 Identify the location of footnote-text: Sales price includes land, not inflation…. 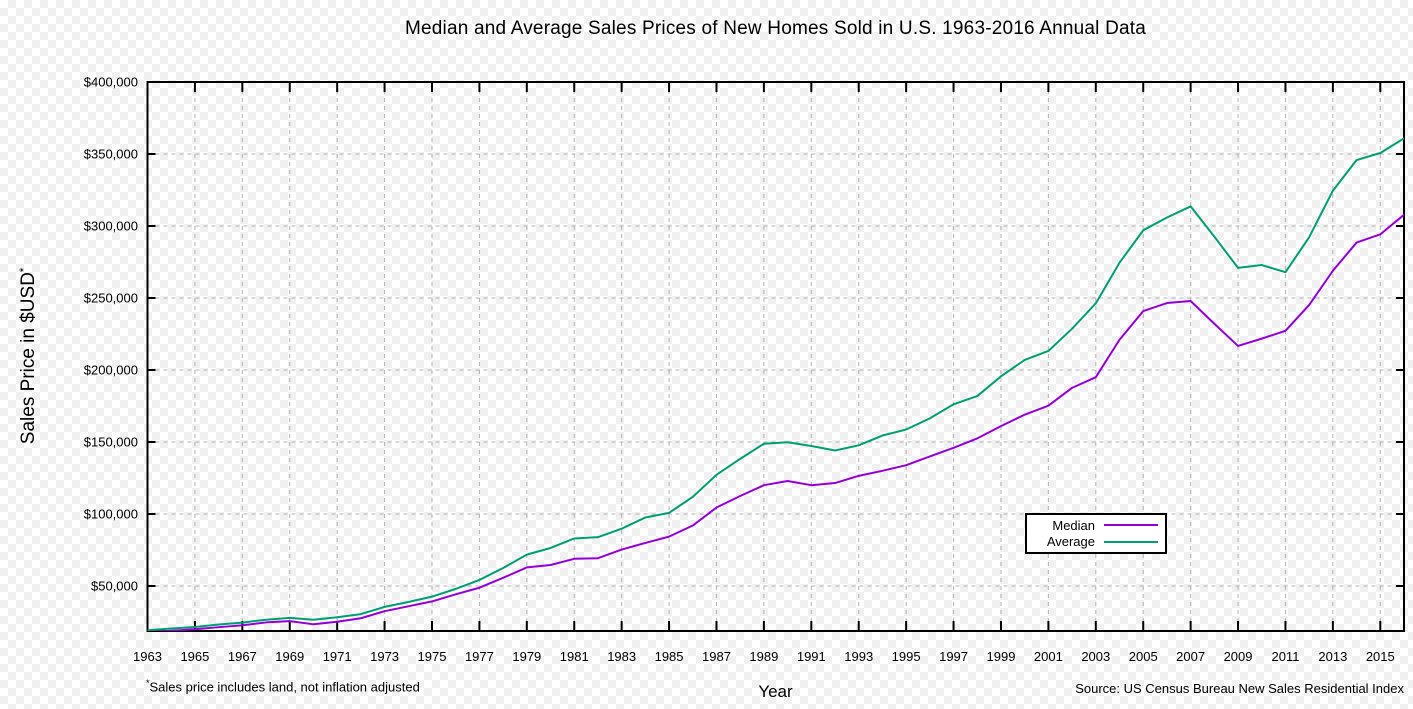
(284, 687).